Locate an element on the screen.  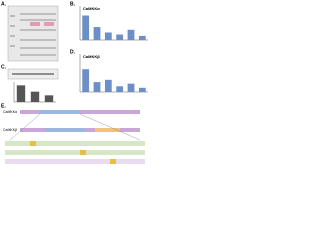
sequence-diagram is located at coordinates (75, 137).